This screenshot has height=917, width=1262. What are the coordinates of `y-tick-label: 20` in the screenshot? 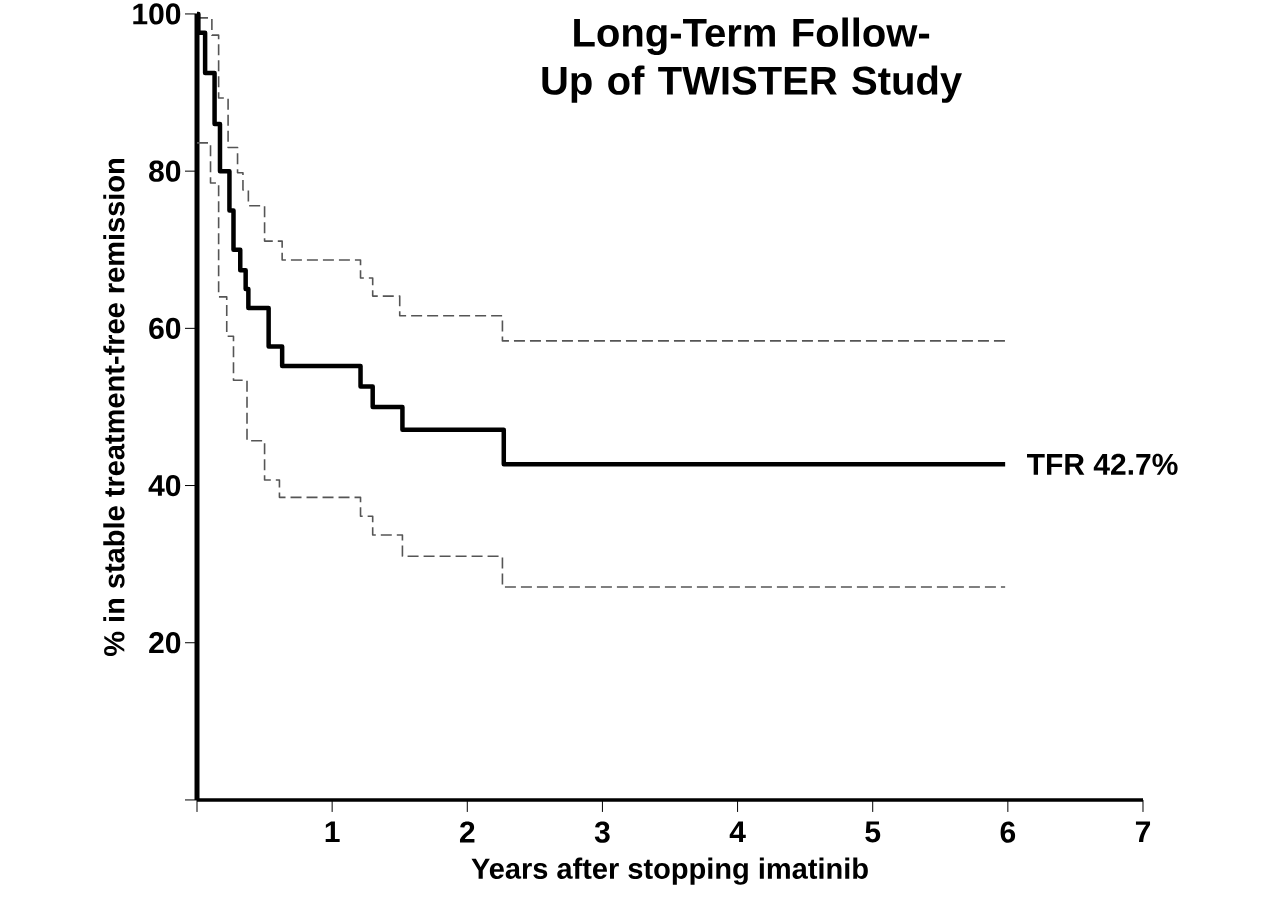 It's located at (165, 643).